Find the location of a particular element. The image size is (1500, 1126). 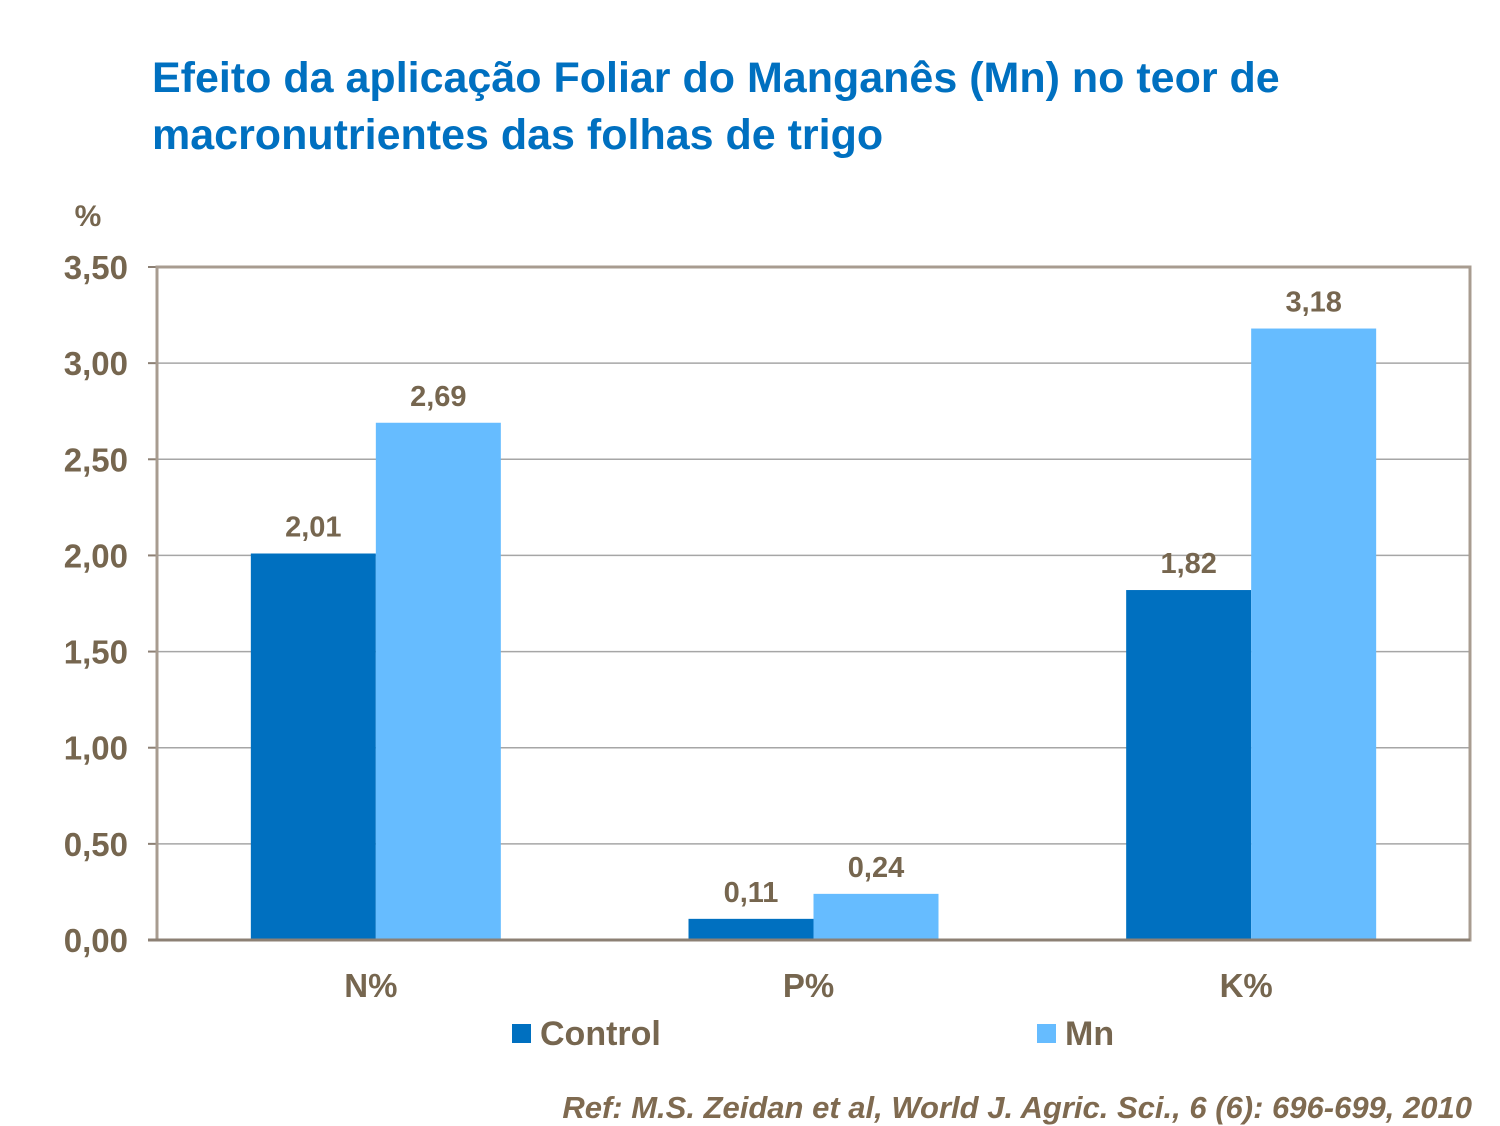

legend-label: Control is located at coordinates (600, 1034).